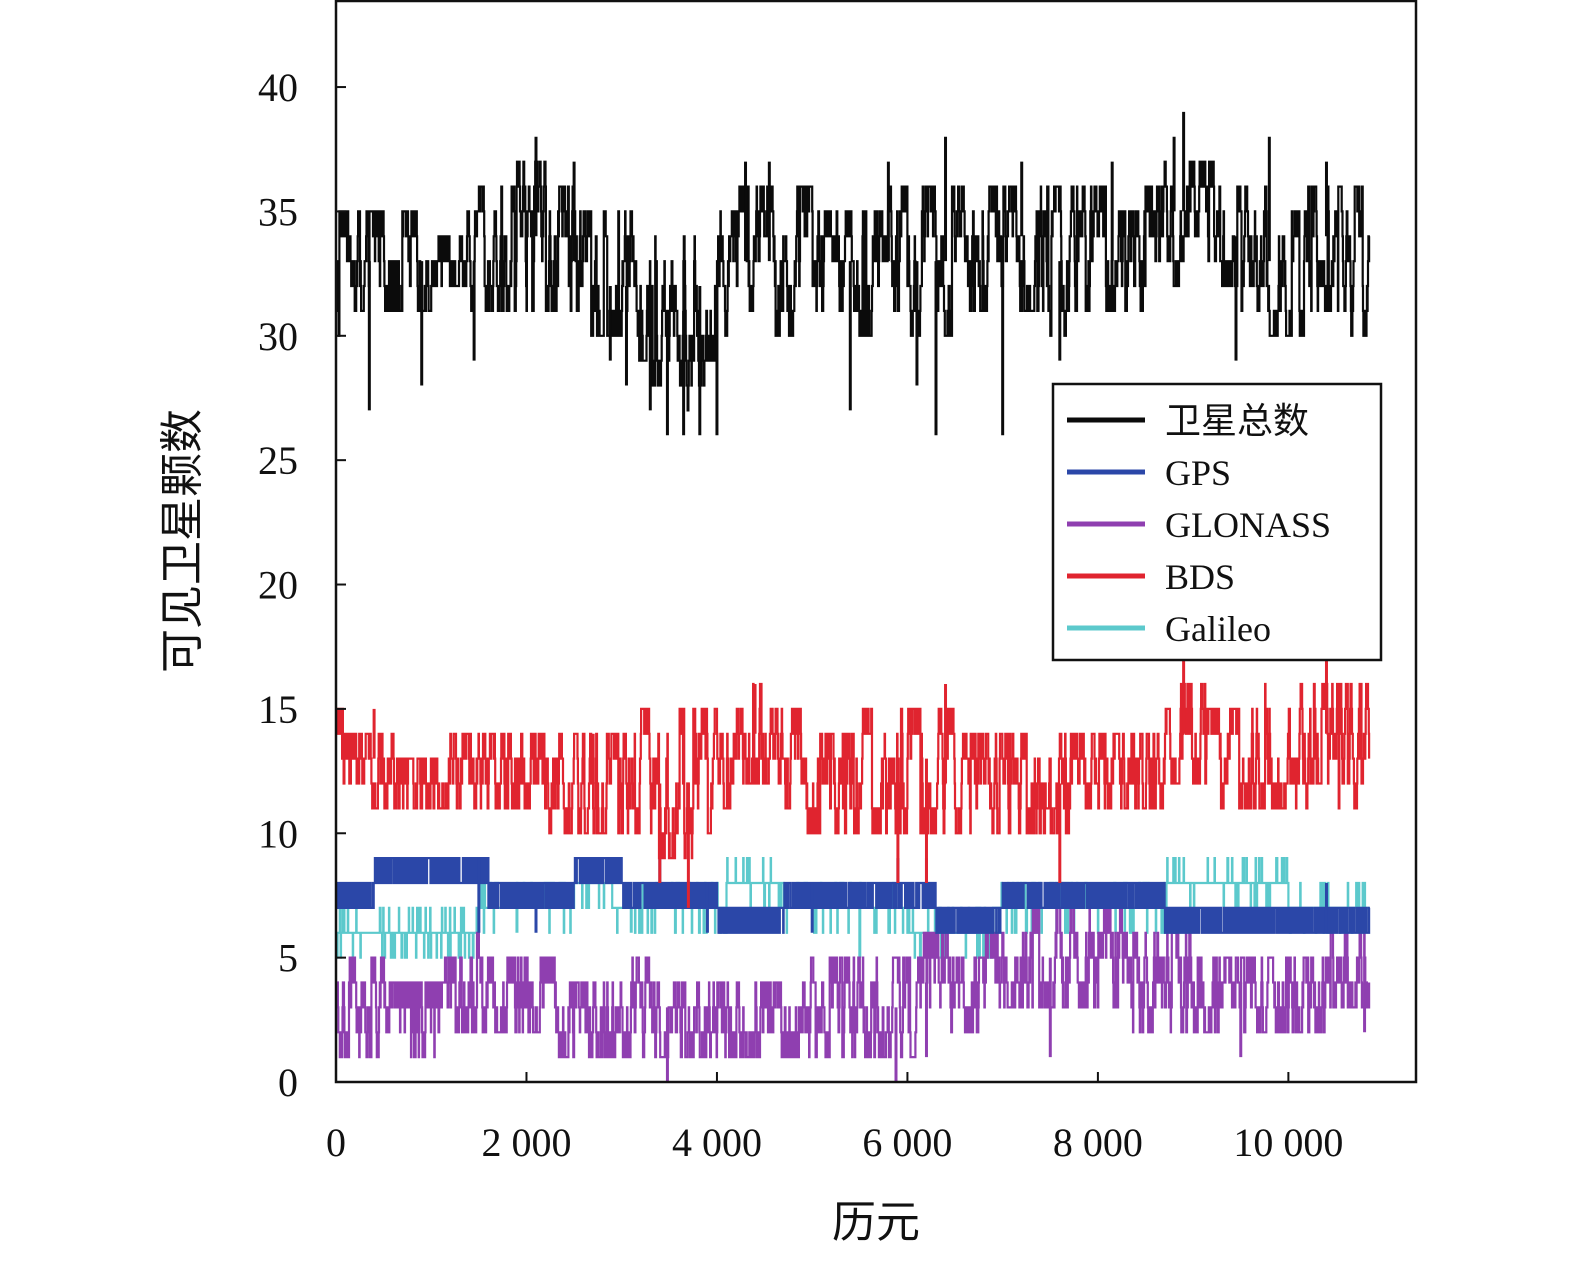  I want to click on x-tick-label: 0, so click(336, 1142).